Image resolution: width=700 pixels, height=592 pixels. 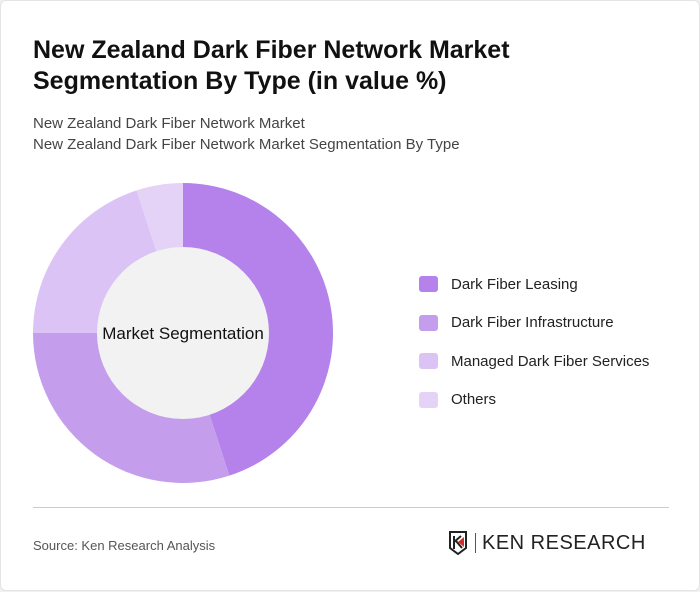 What do you see at coordinates (458, 543) in the screenshot?
I see `ken-logo-icon` at bounding box center [458, 543].